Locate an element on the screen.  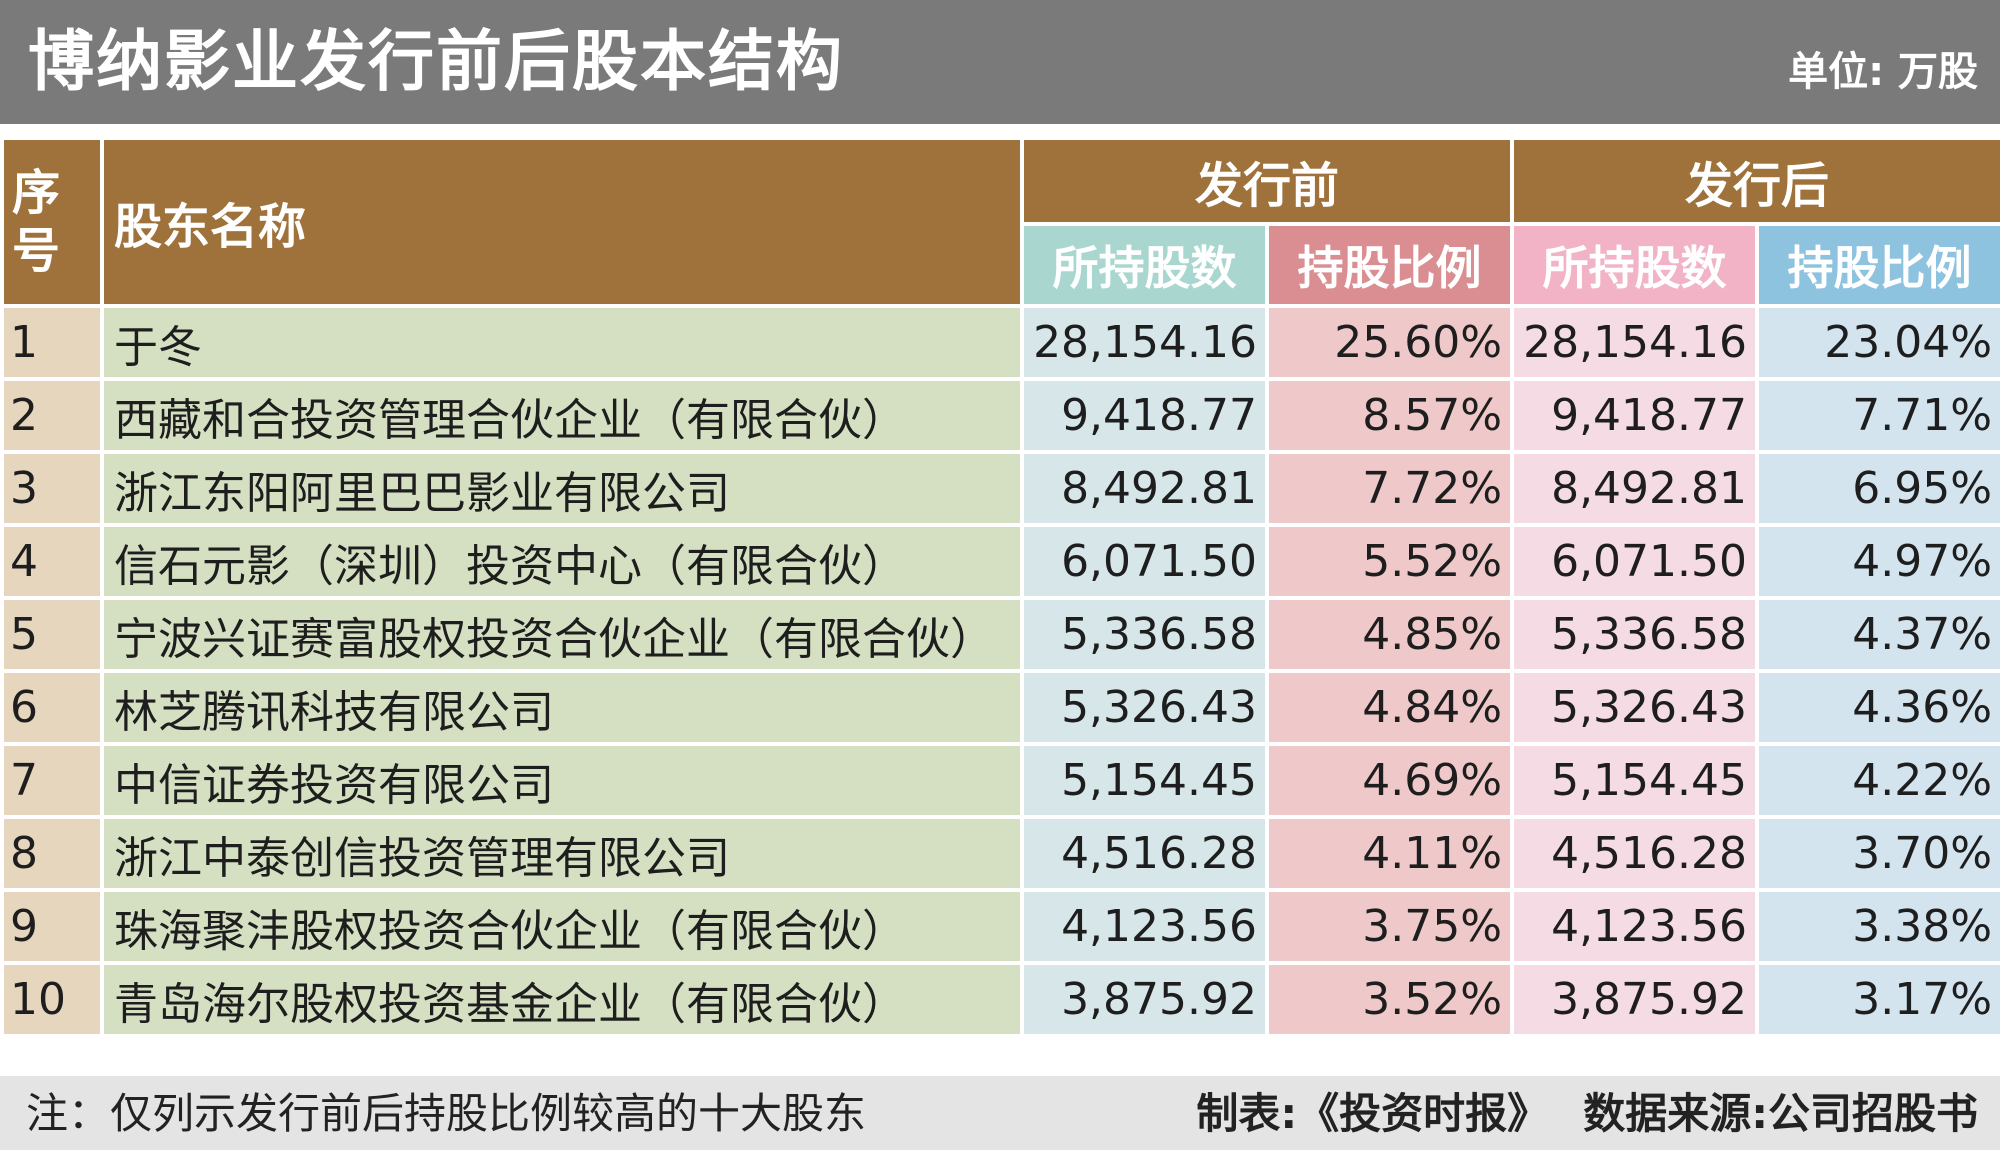
cell-name: 青岛海尔股权投资基金企业（有限合伙） is located at coordinates (562, 999).